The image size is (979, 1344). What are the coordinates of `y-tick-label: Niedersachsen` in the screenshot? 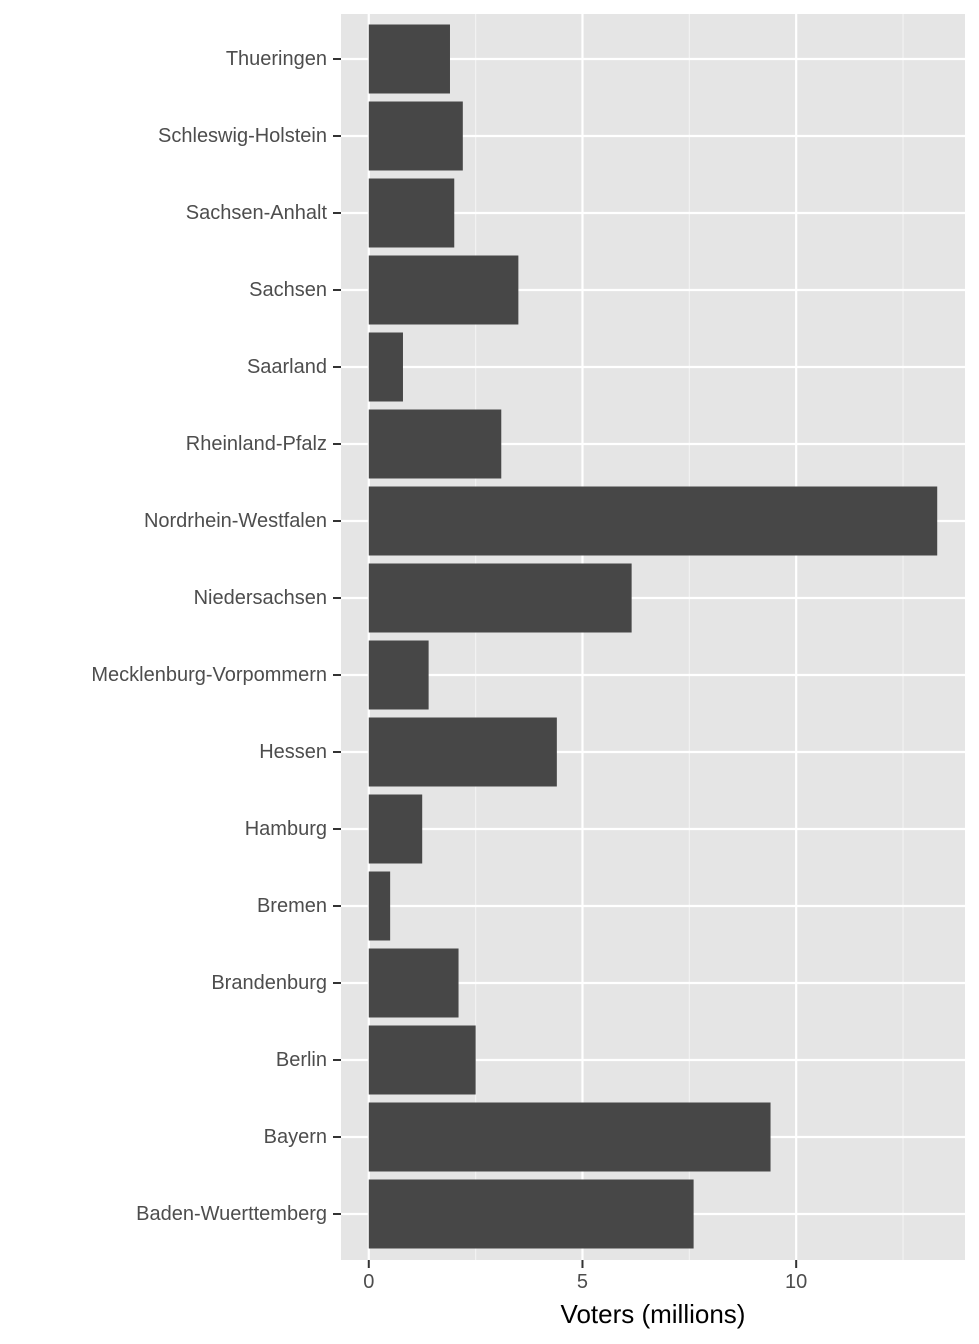 It's located at (260, 598).